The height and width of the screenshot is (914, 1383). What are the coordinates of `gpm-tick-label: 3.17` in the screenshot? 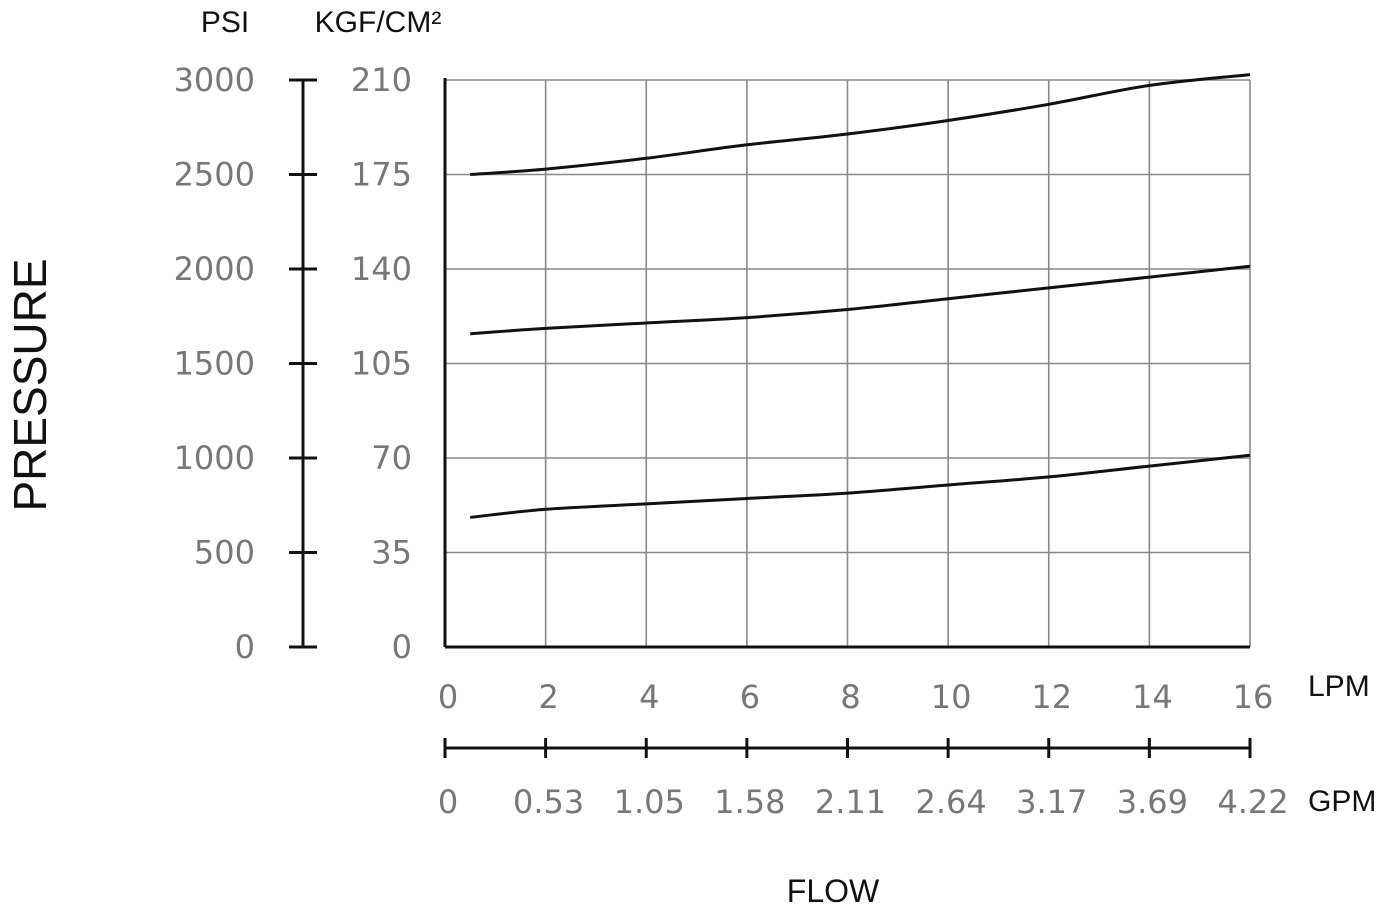 It's located at (1051, 802).